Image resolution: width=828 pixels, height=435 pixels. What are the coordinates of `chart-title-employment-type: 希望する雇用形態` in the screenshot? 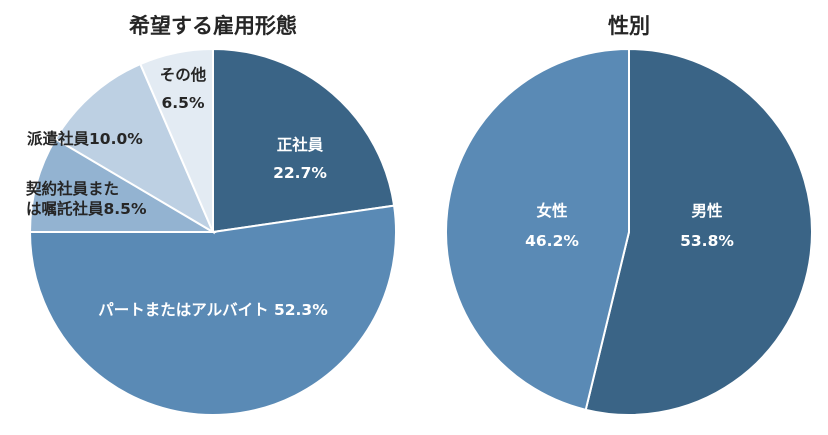 It's located at (213, 26).